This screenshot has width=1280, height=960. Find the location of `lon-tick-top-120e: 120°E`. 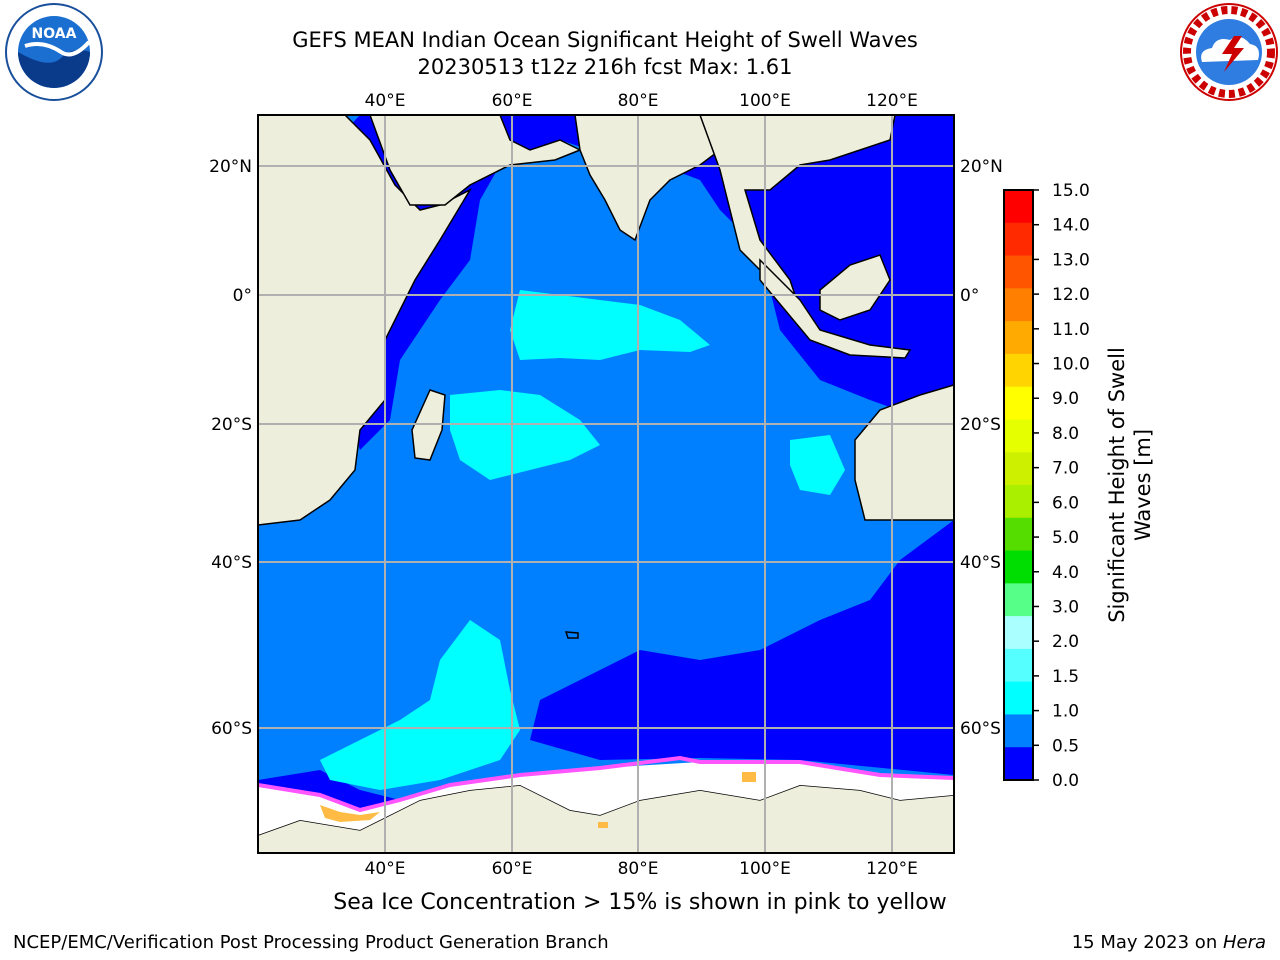

lon-tick-top-120e: 120°E is located at coordinates (892, 101).